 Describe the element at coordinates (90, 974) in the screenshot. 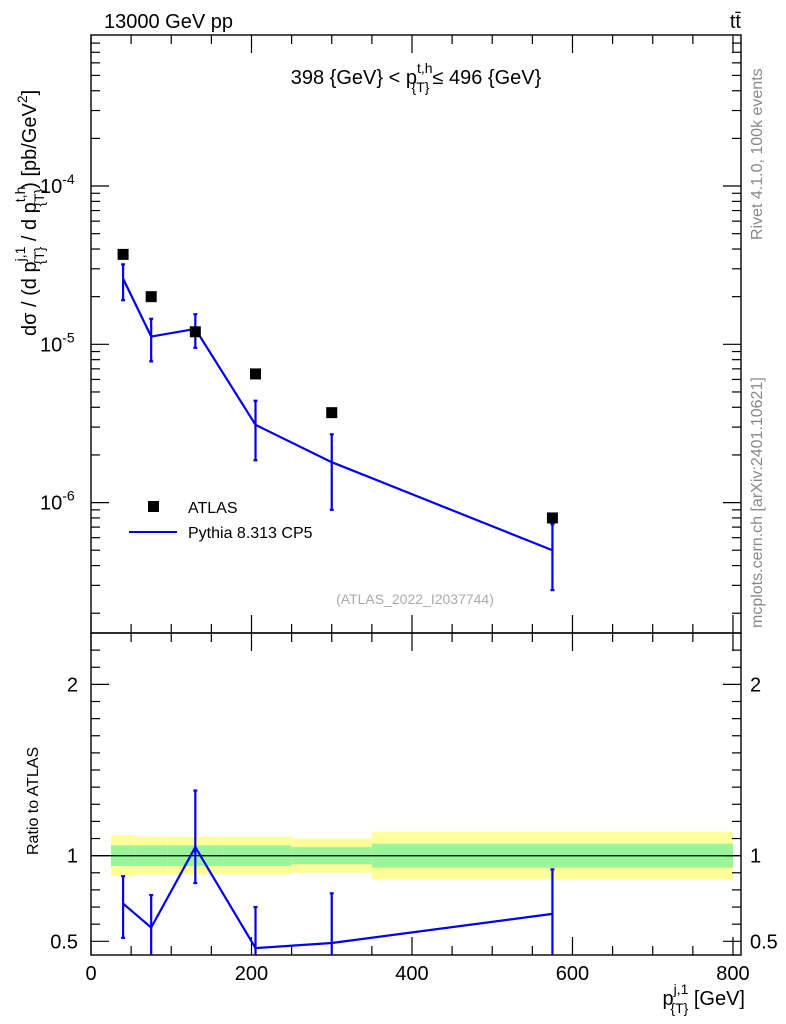

I see `x-tick-label: 0` at that location.